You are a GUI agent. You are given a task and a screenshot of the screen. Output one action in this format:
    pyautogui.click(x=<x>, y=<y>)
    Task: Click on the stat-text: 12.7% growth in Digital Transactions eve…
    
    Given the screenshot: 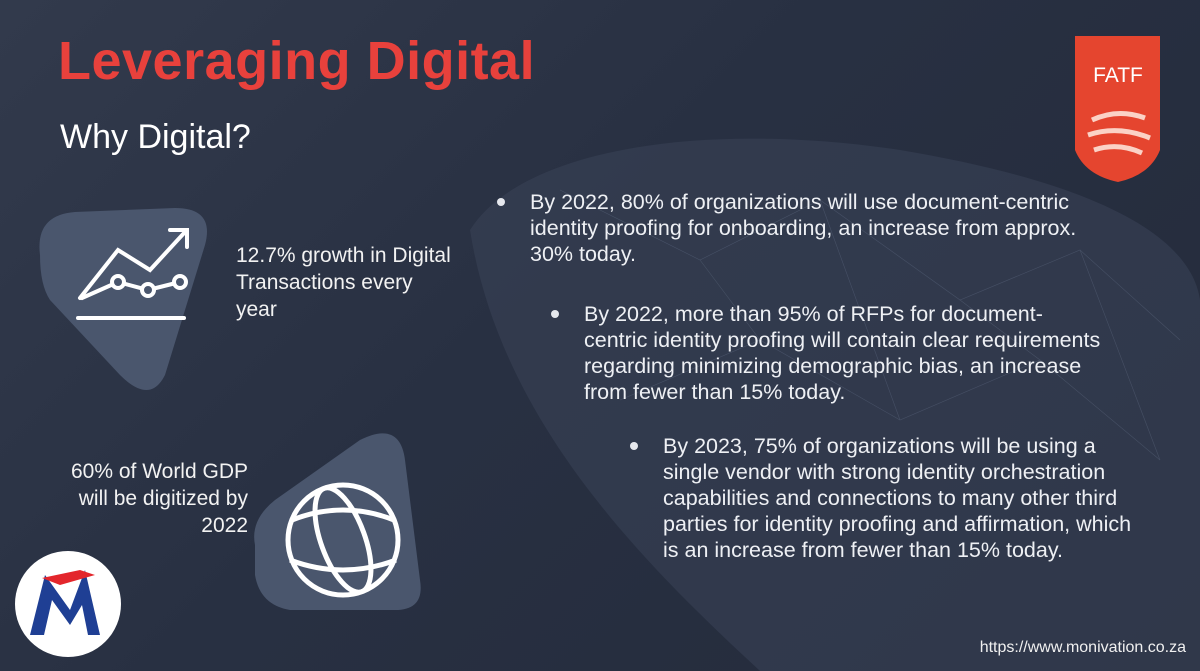 What is the action you would take?
    pyautogui.click(x=343, y=282)
    